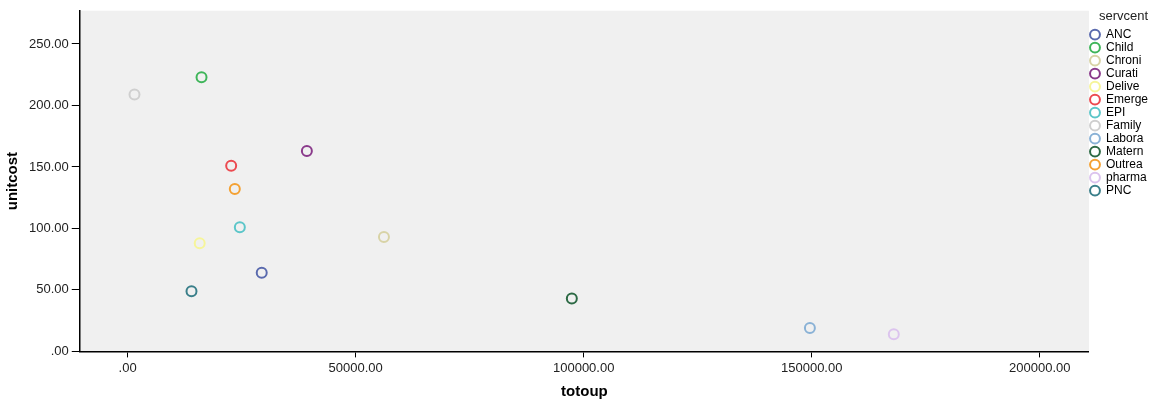 This screenshot has height=407, width=1162. What do you see at coordinates (1123, 124) in the screenshot?
I see `legend-label: Family` at bounding box center [1123, 124].